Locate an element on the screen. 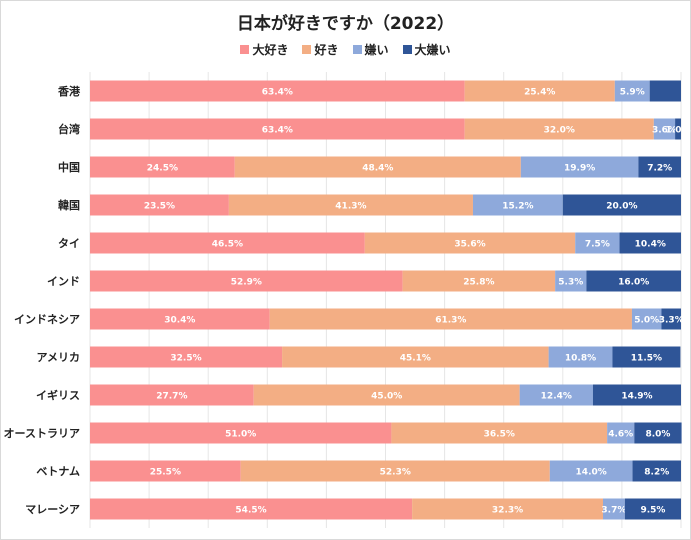 The width and height of the screenshot is (691, 540). data-label: 3.7% is located at coordinates (613, 511).